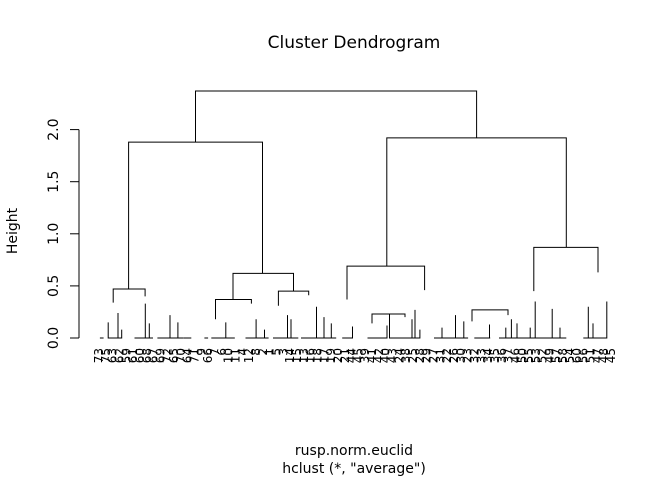 The image size is (672, 480). What do you see at coordinates (584, 355) in the screenshot?
I see `leaf-label: 56` at bounding box center [584, 355].